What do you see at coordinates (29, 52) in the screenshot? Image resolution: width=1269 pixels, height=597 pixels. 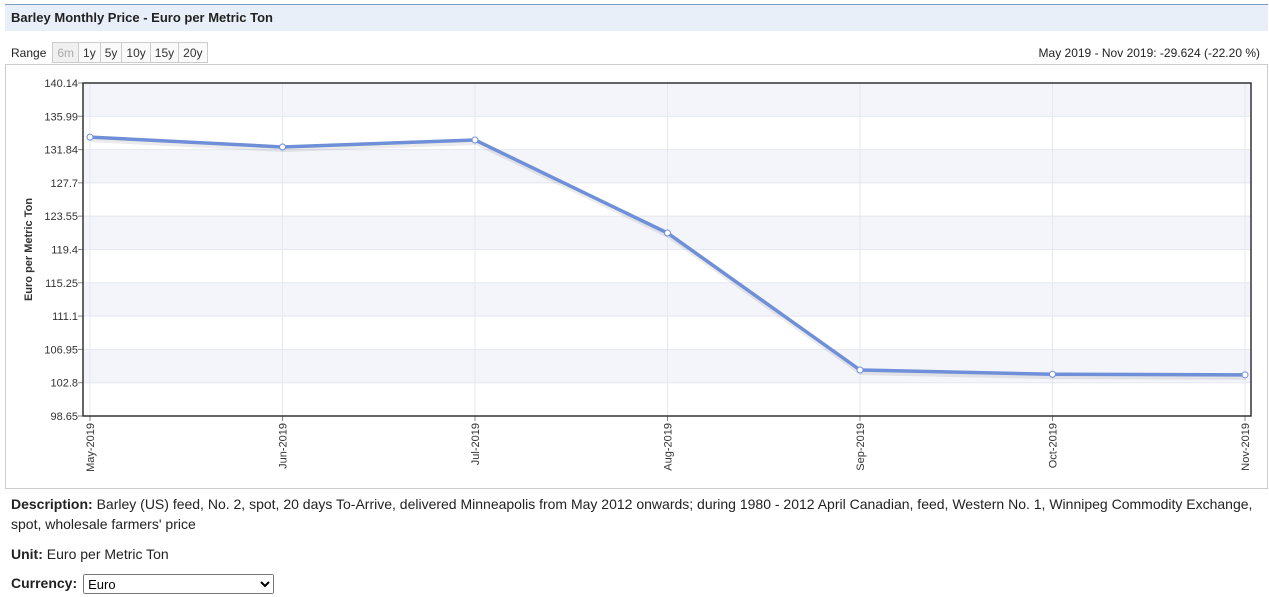 I see `range-label: Range` at bounding box center [29, 52].